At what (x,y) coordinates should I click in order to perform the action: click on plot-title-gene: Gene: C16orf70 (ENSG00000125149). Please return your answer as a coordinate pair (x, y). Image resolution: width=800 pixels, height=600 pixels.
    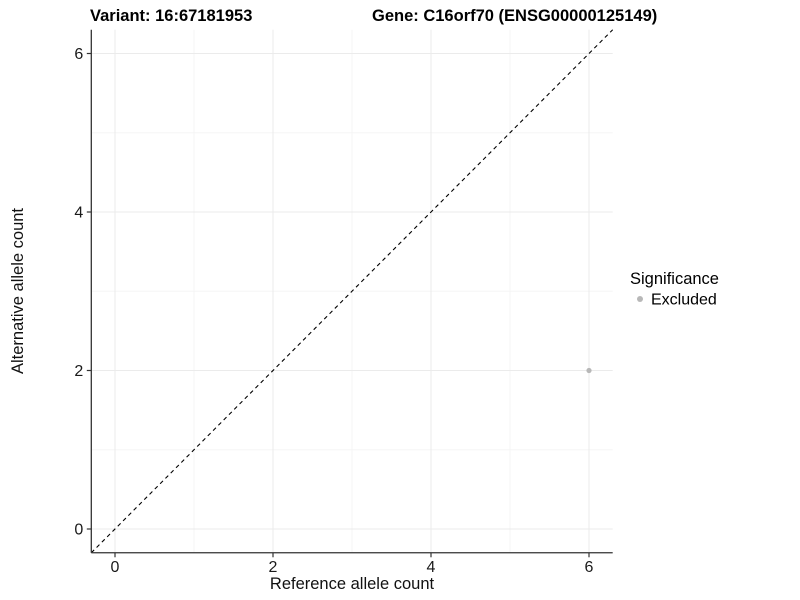
    Looking at the image, I should click on (514, 16).